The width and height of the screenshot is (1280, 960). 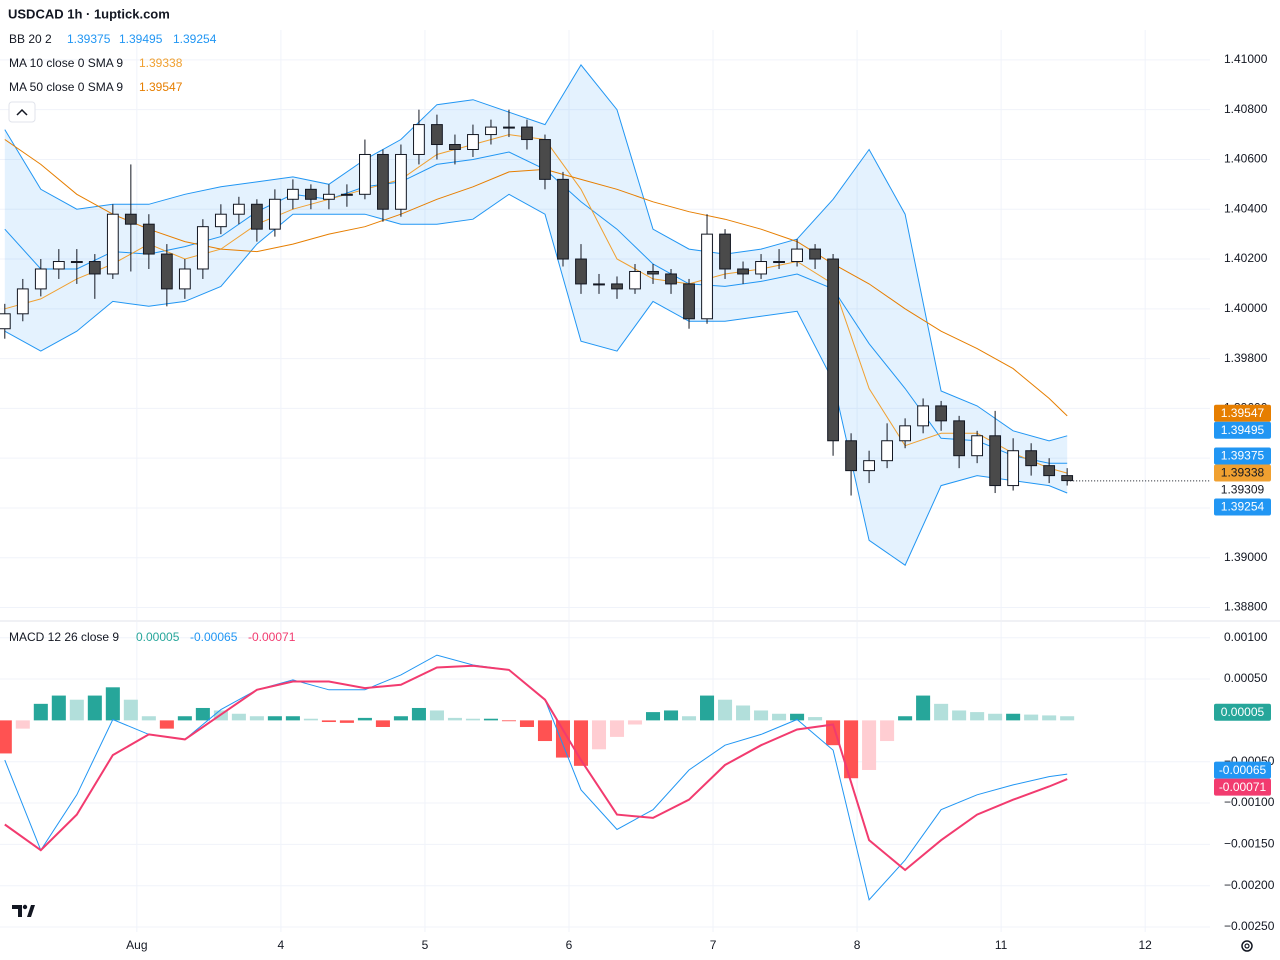 What do you see at coordinates (1246, 358) in the screenshot?
I see `y-tick-label: 1.39800` at bounding box center [1246, 358].